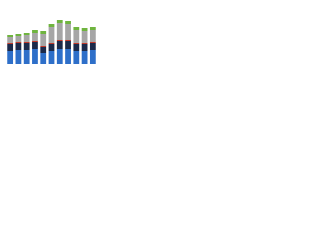 The width and height of the screenshot is (320, 240). I want to click on chart, so click(51, 42).